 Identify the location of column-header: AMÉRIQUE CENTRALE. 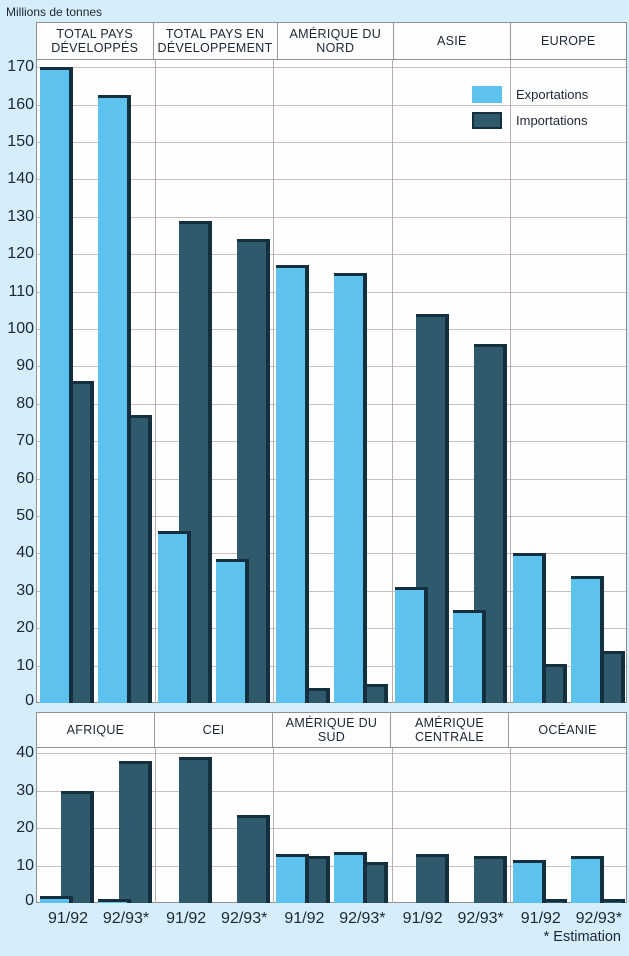
(450, 730).